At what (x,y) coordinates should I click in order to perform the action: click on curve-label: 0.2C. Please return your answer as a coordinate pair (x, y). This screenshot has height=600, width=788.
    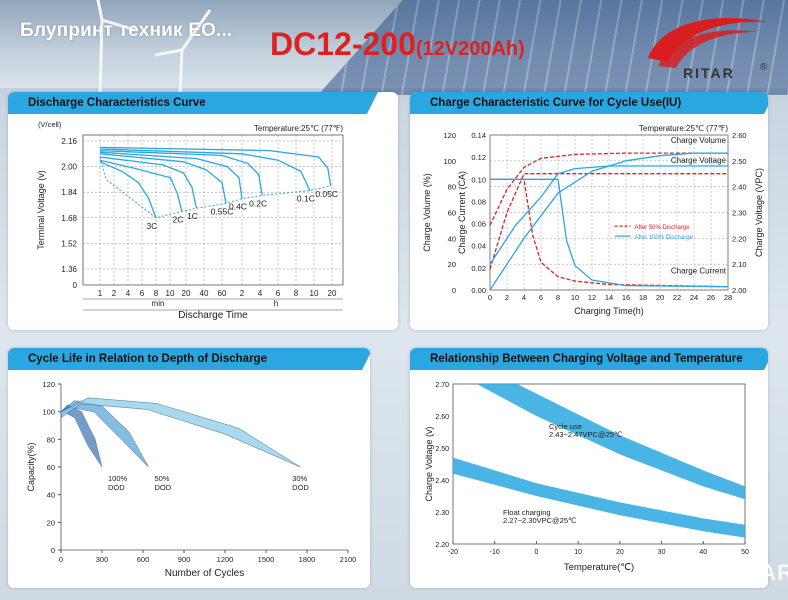
    Looking at the image, I should click on (258, 203).